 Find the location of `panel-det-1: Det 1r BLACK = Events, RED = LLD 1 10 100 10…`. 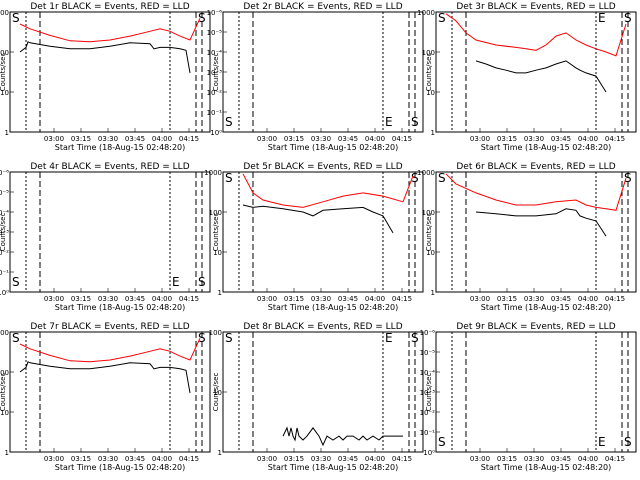

panel-det-1: Det 1r BLACK = Events, RED = LLD 1 10 100 10… is located at coordinates (105, 77).